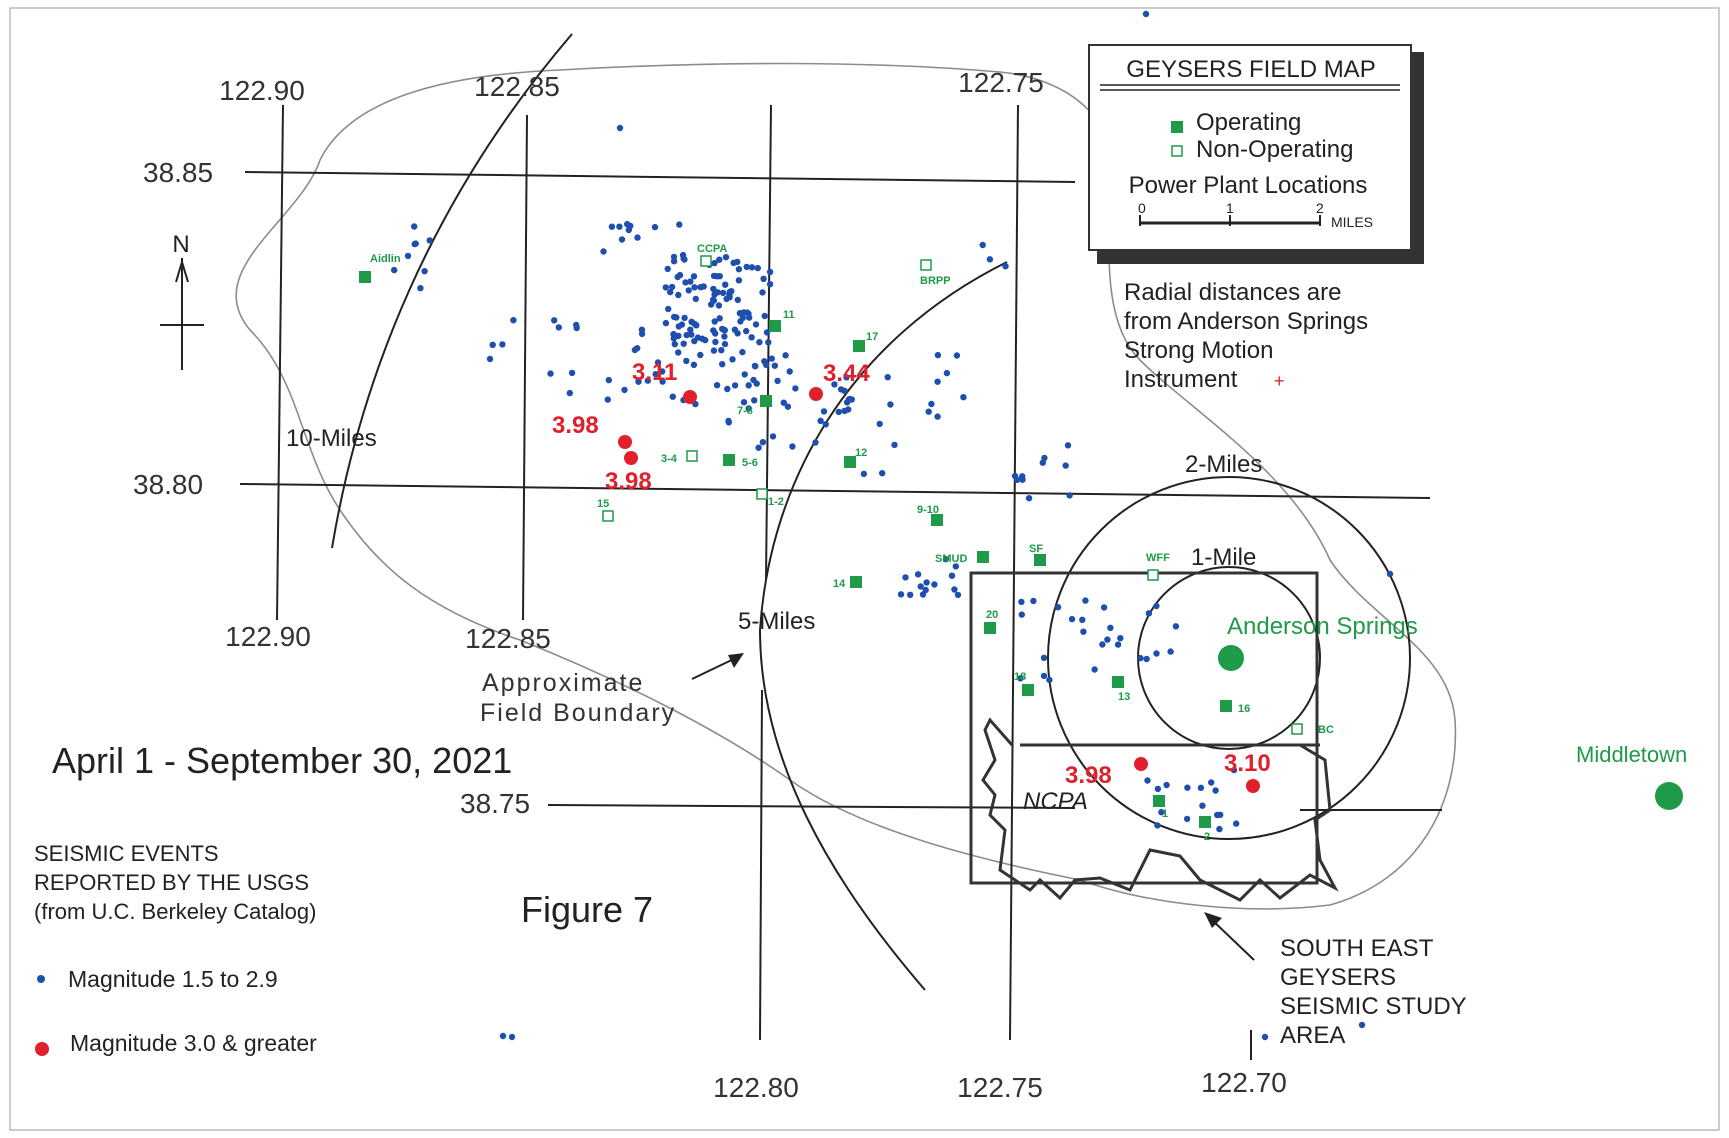 The height and width of the screenshot is (1138, 1729). Describe the element at coordinates (1055, 801) in the screenshot. I see `ncpa-label: NCPA` at that location.